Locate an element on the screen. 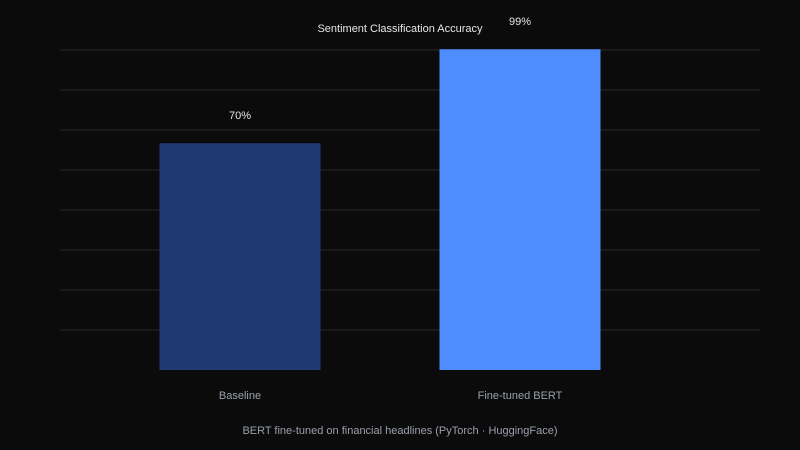 The width and height of the screenshot is (800, 450). category-label: Baseline is located at coordinates (240, 396).